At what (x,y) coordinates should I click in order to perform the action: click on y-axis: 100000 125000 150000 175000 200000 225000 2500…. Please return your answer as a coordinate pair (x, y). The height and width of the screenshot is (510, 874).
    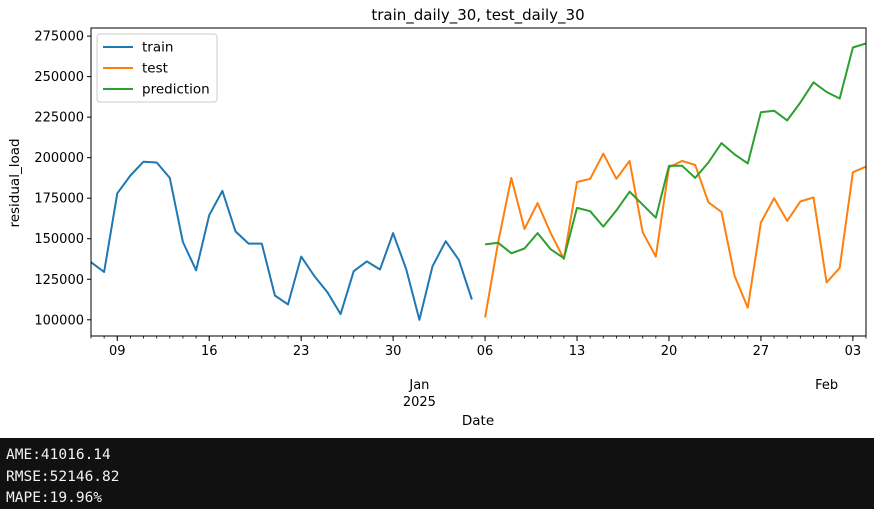
    Looking at the image, I should click on (62, 179).